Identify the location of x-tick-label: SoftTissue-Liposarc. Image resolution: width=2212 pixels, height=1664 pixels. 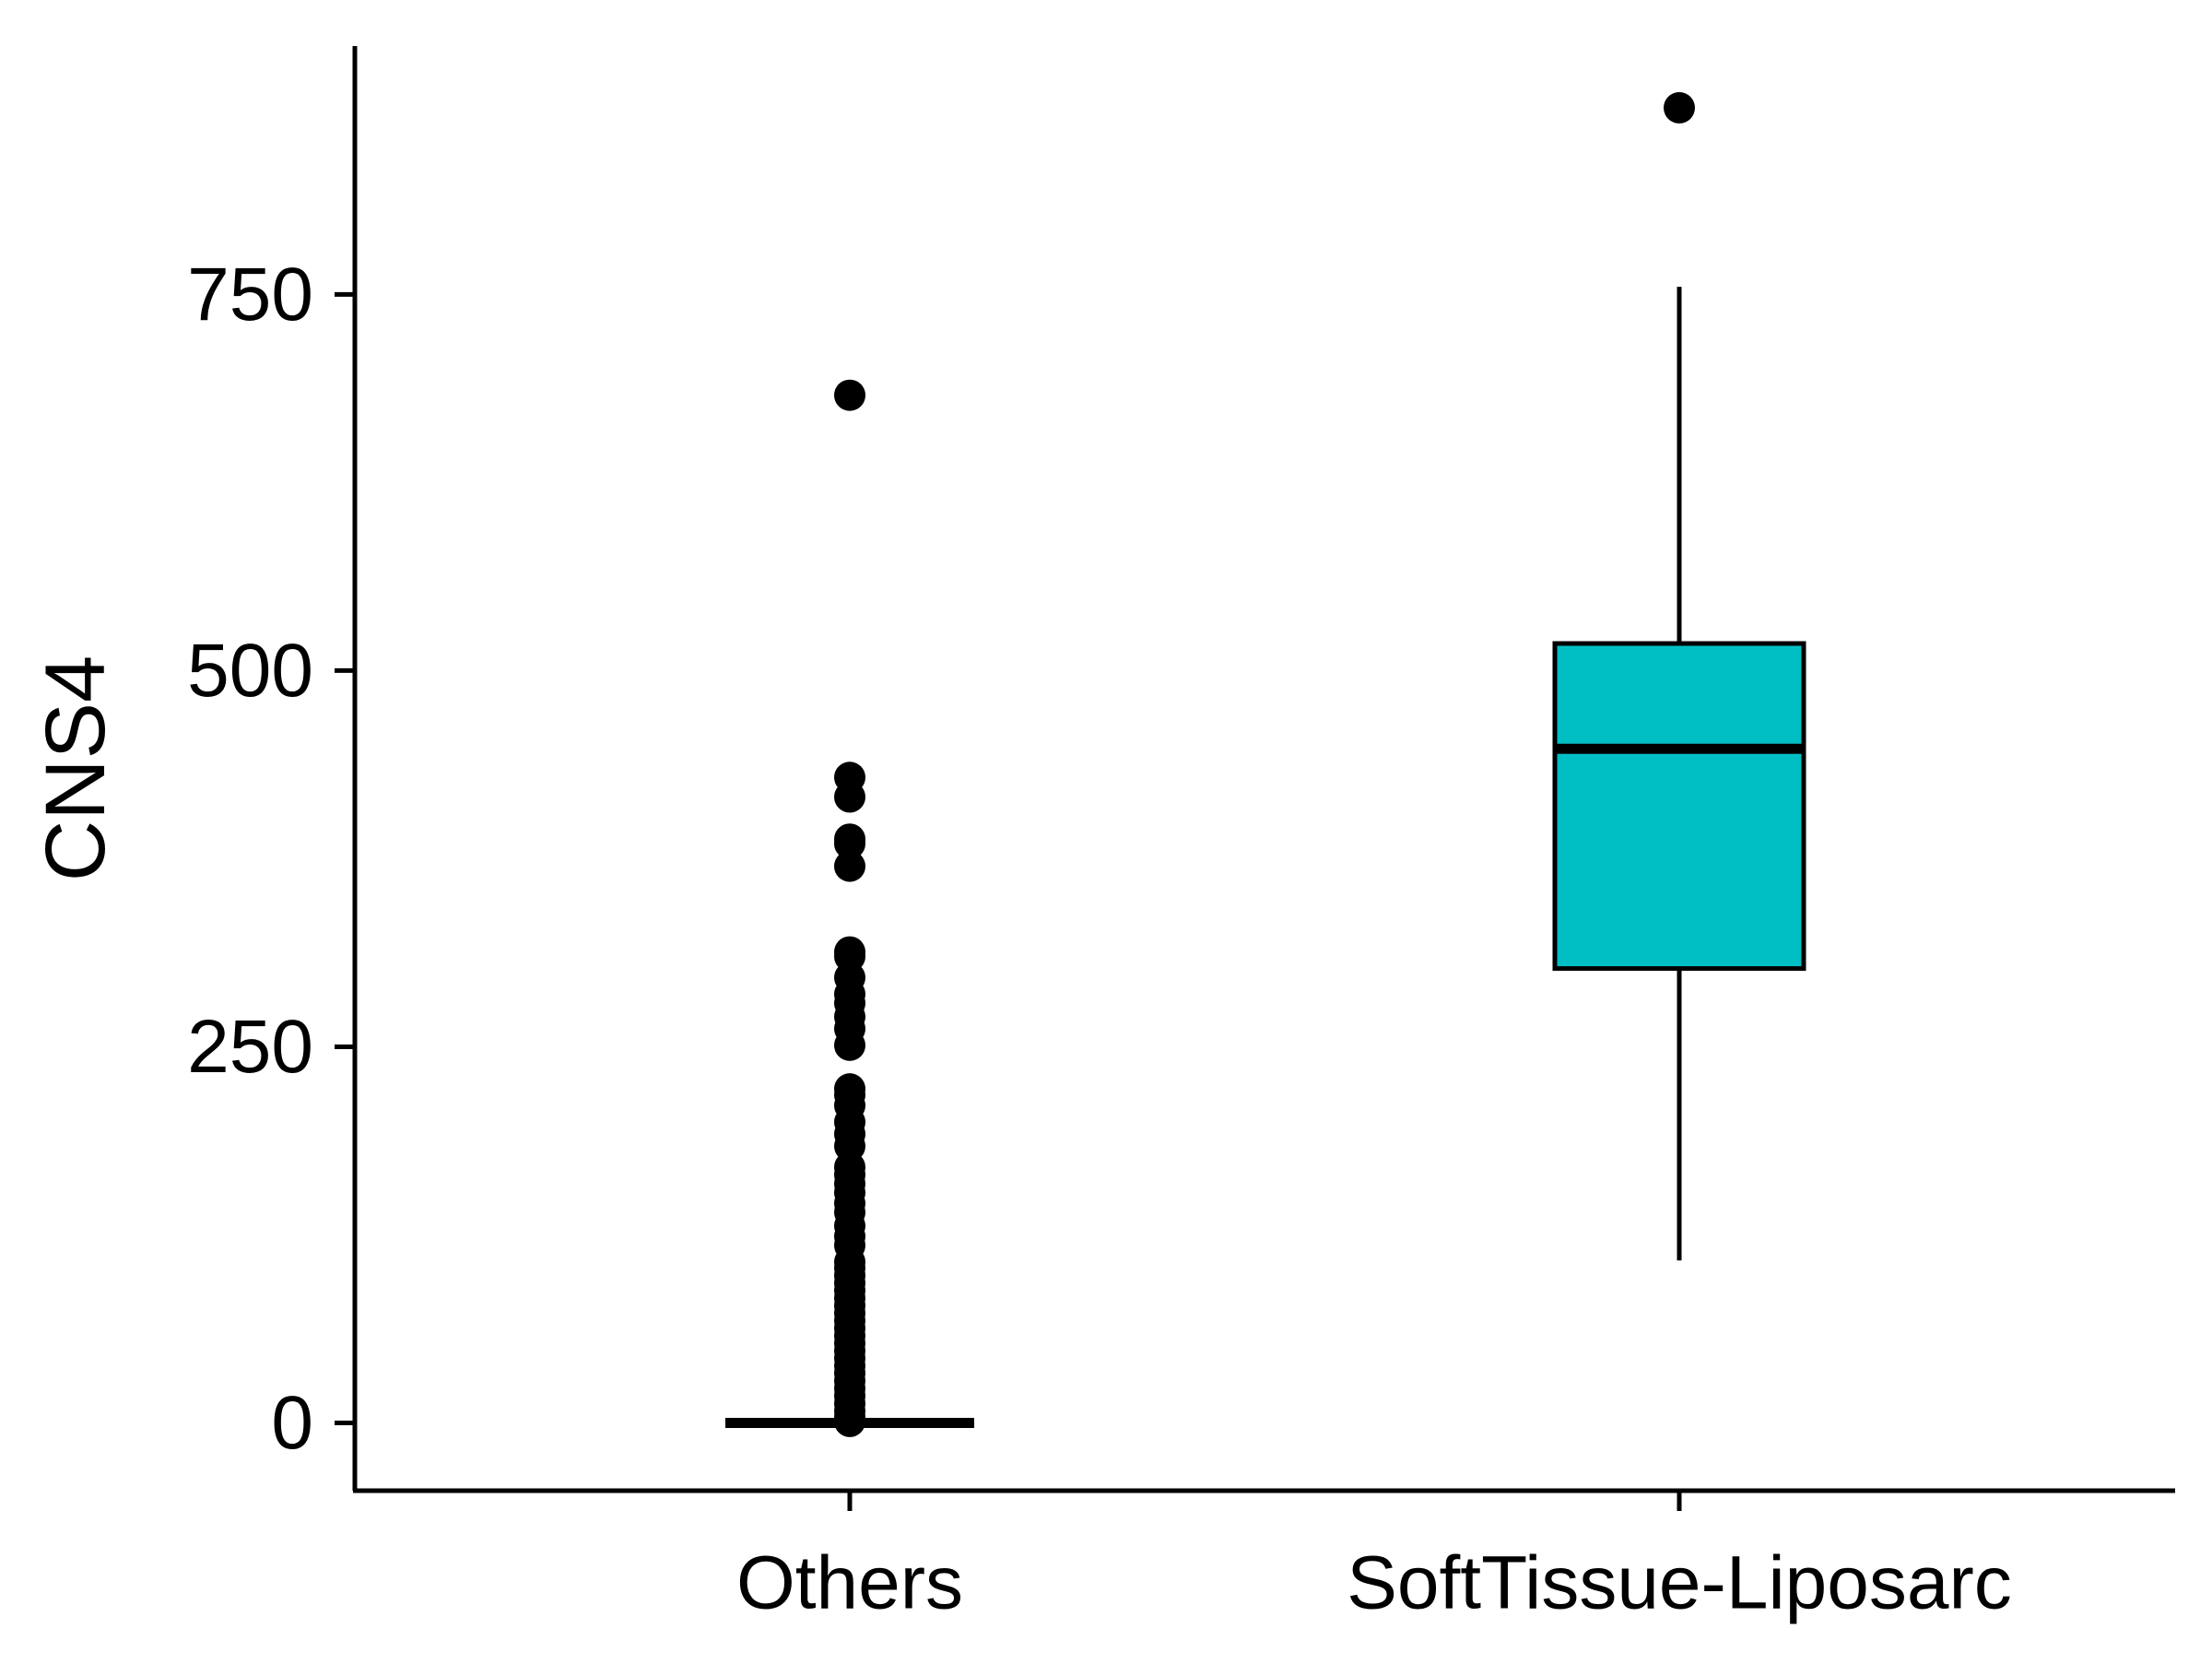
(1679, 1583).